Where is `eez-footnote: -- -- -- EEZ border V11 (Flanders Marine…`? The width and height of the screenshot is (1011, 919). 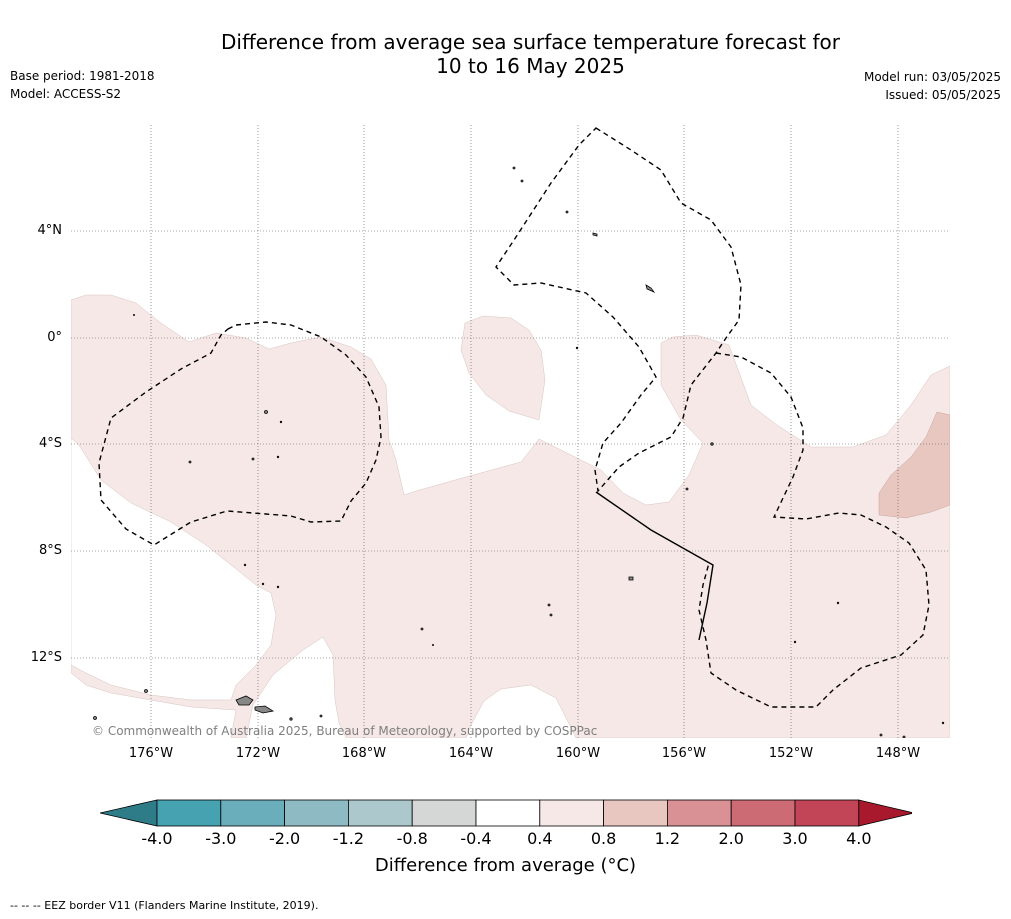 eez-footnote: -- -- -- EEZ border V11 (Flanders Marine… is located at coordinates (164, 905).